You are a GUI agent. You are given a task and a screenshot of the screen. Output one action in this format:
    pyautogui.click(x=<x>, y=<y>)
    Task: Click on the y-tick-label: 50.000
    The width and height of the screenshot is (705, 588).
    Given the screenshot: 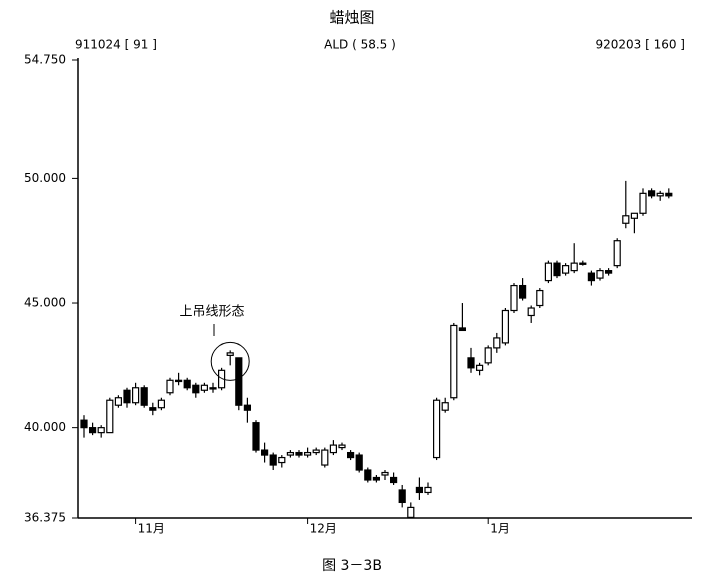 What is the action you would take?
    pyautogui.click(x=45, y=178)
    